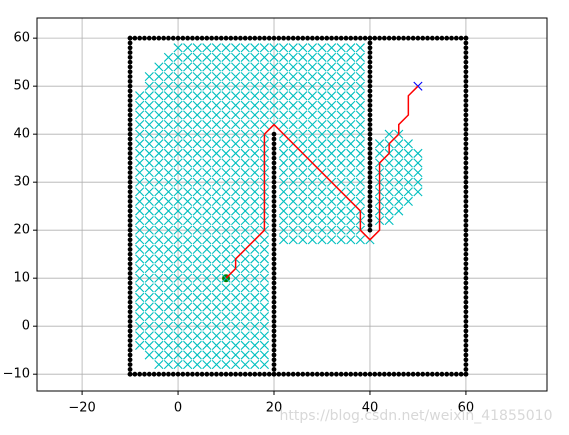  What do you see at coordinates (26, 326) in the screenshot?
I see `y-tick-label: 0` at bounding box center [26, 326].